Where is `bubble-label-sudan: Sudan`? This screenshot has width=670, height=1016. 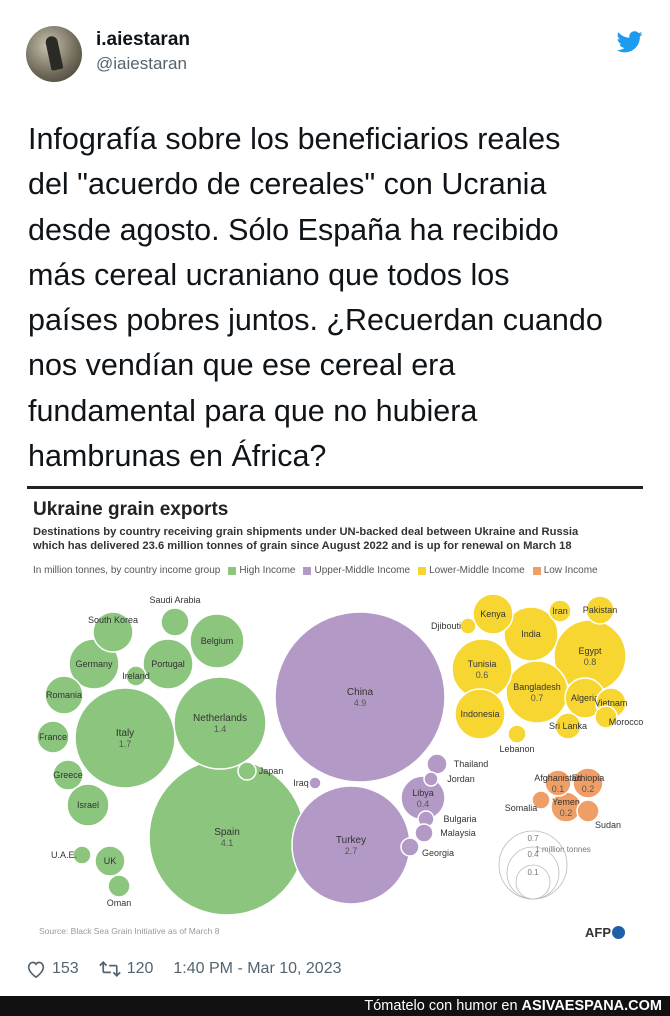
bubble-label-sudan: Sudan is located at coordinates (608, 825).